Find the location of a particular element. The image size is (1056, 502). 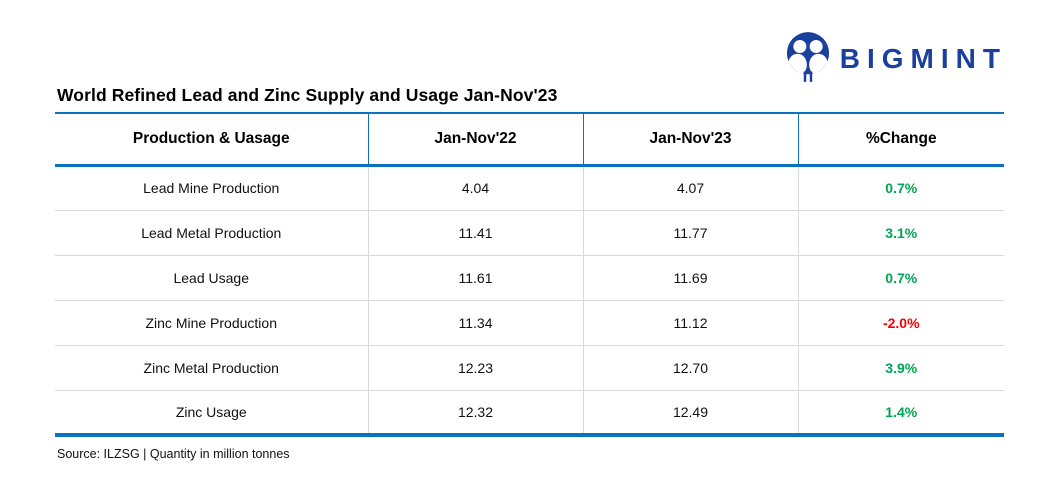

bigmint-logo: BIGMINT is located at coordinates (896, 60).